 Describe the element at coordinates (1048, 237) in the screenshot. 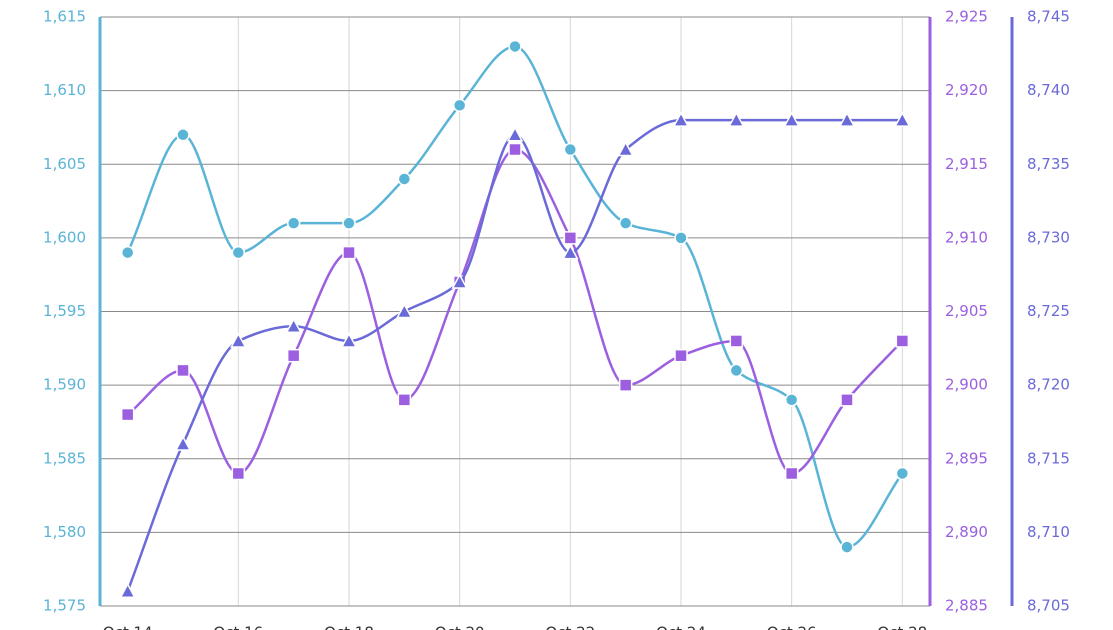

I see `y3-tick-label: 8,730` at that location.